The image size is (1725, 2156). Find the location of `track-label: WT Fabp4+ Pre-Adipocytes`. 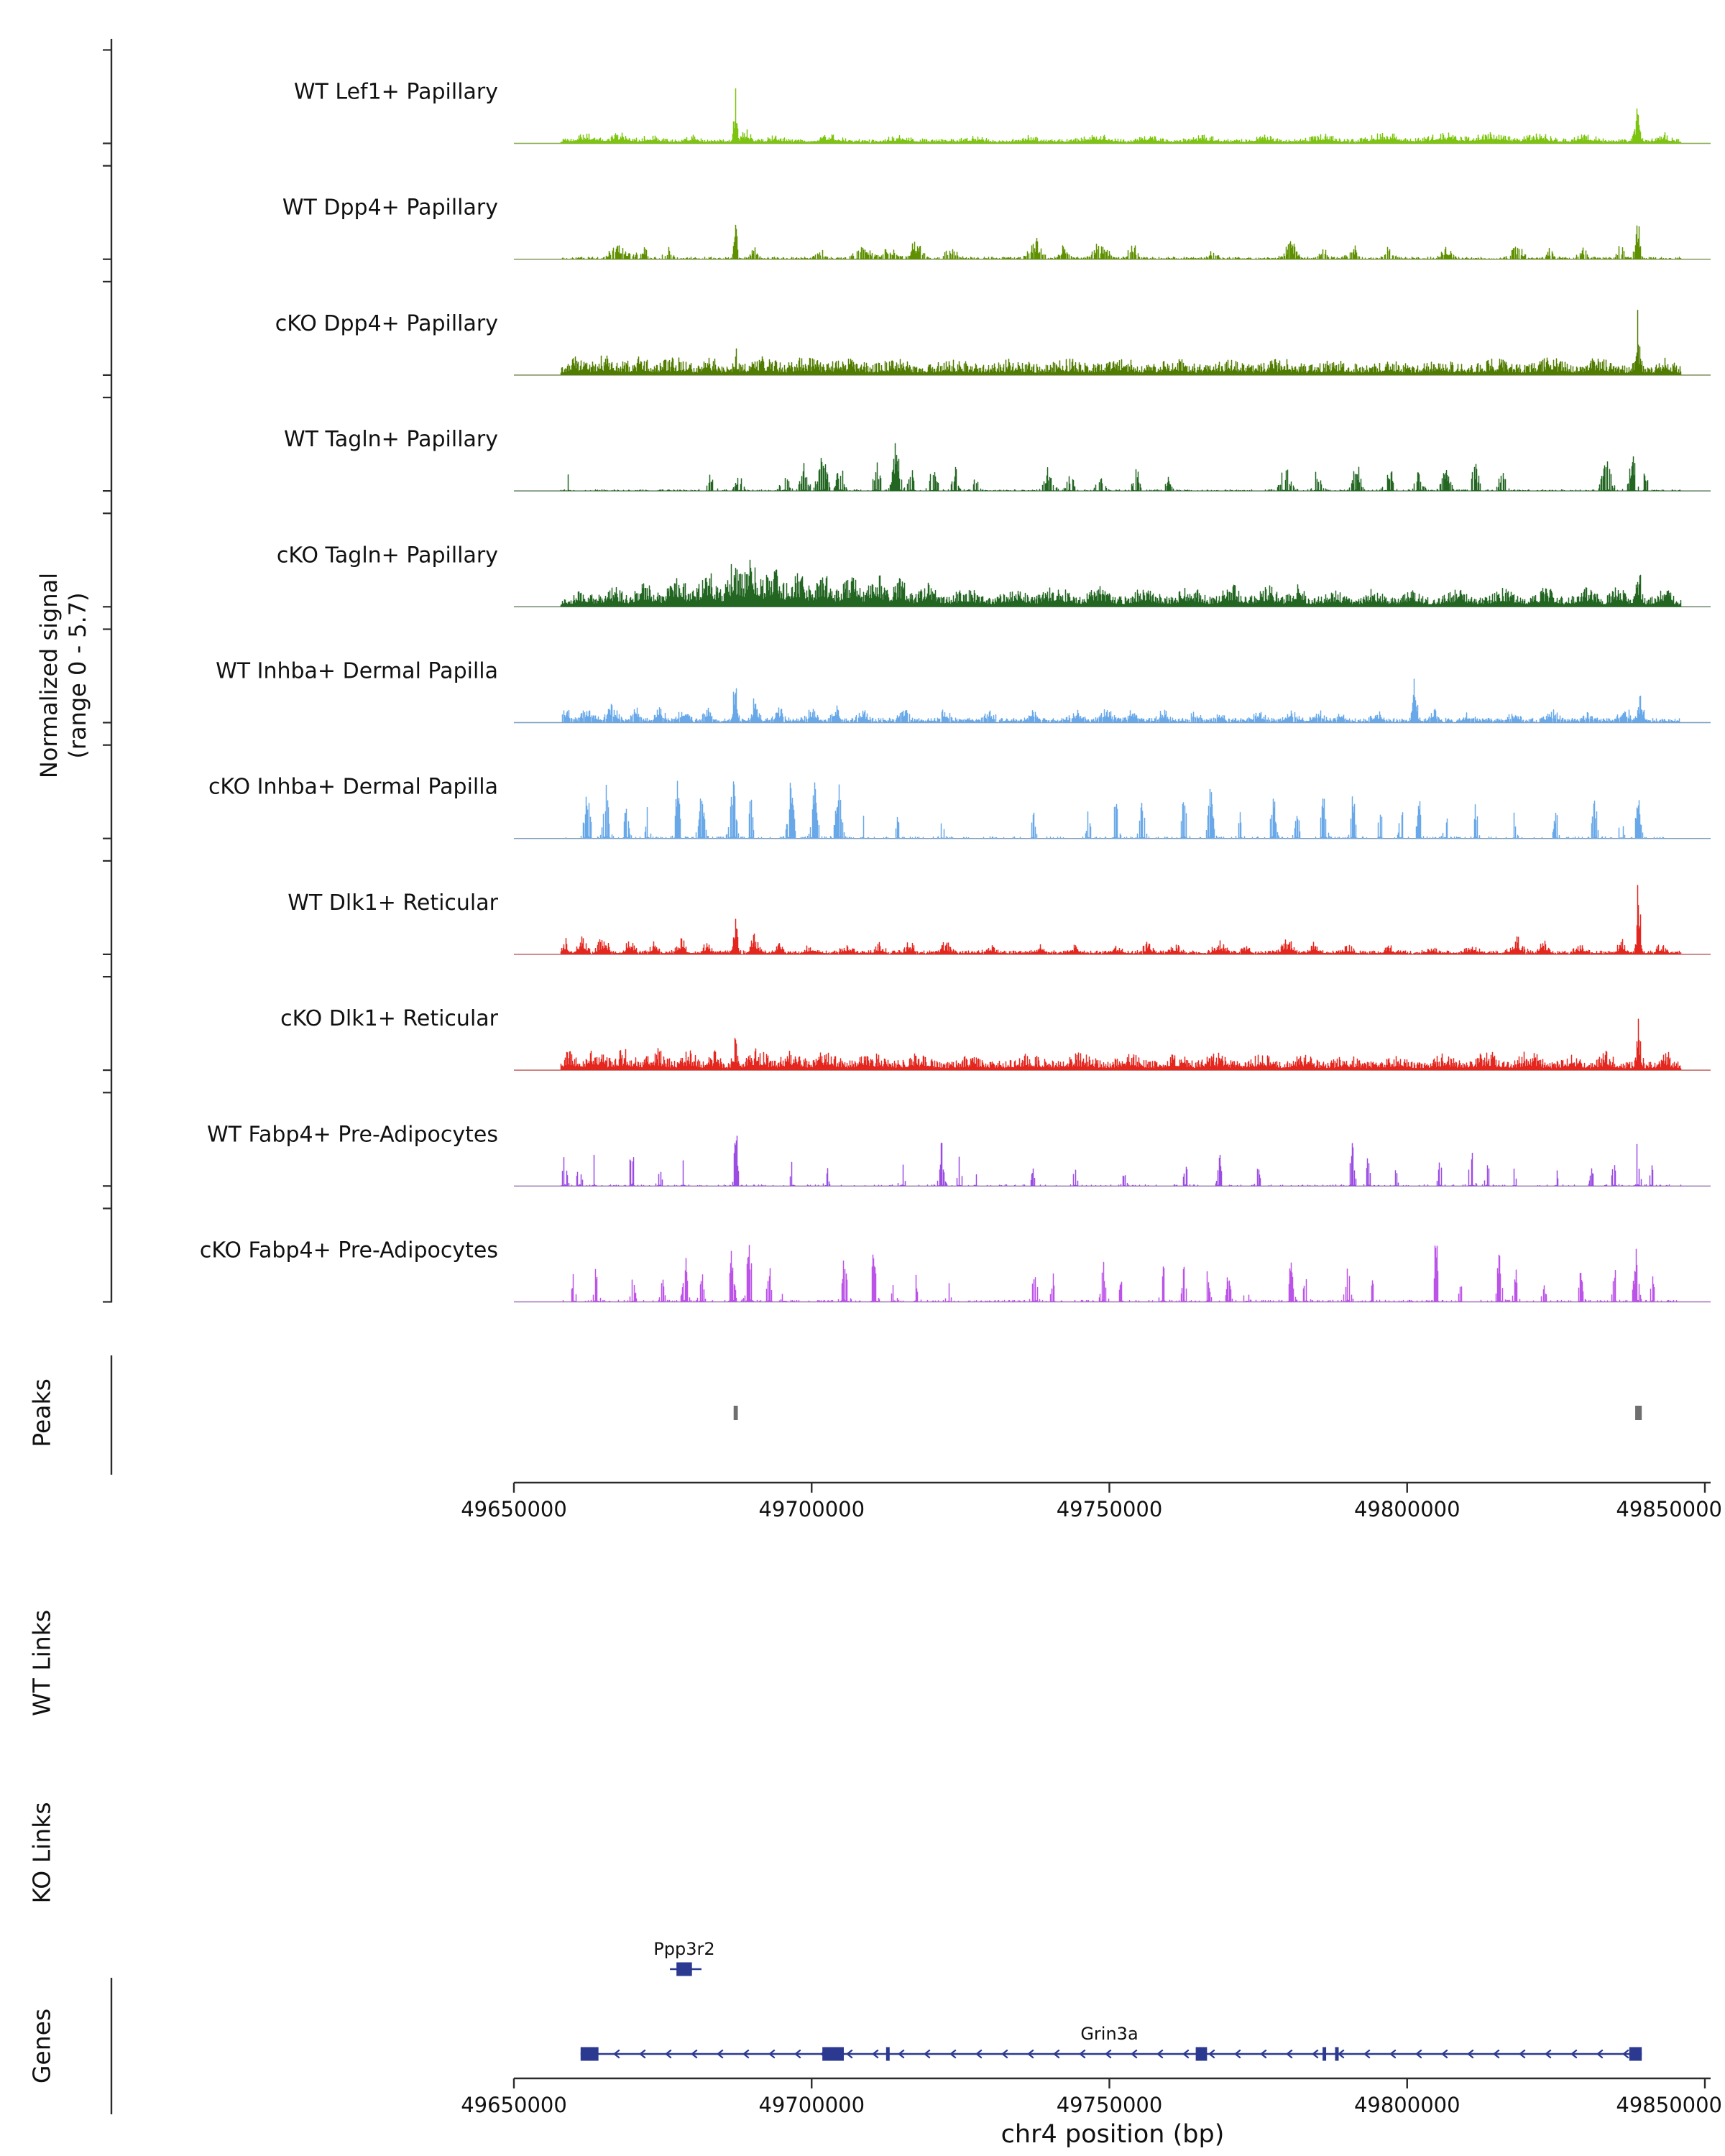

track-label: WT Fabp4+ Pre-Adipocytes is located at coordinates (352, 1134).